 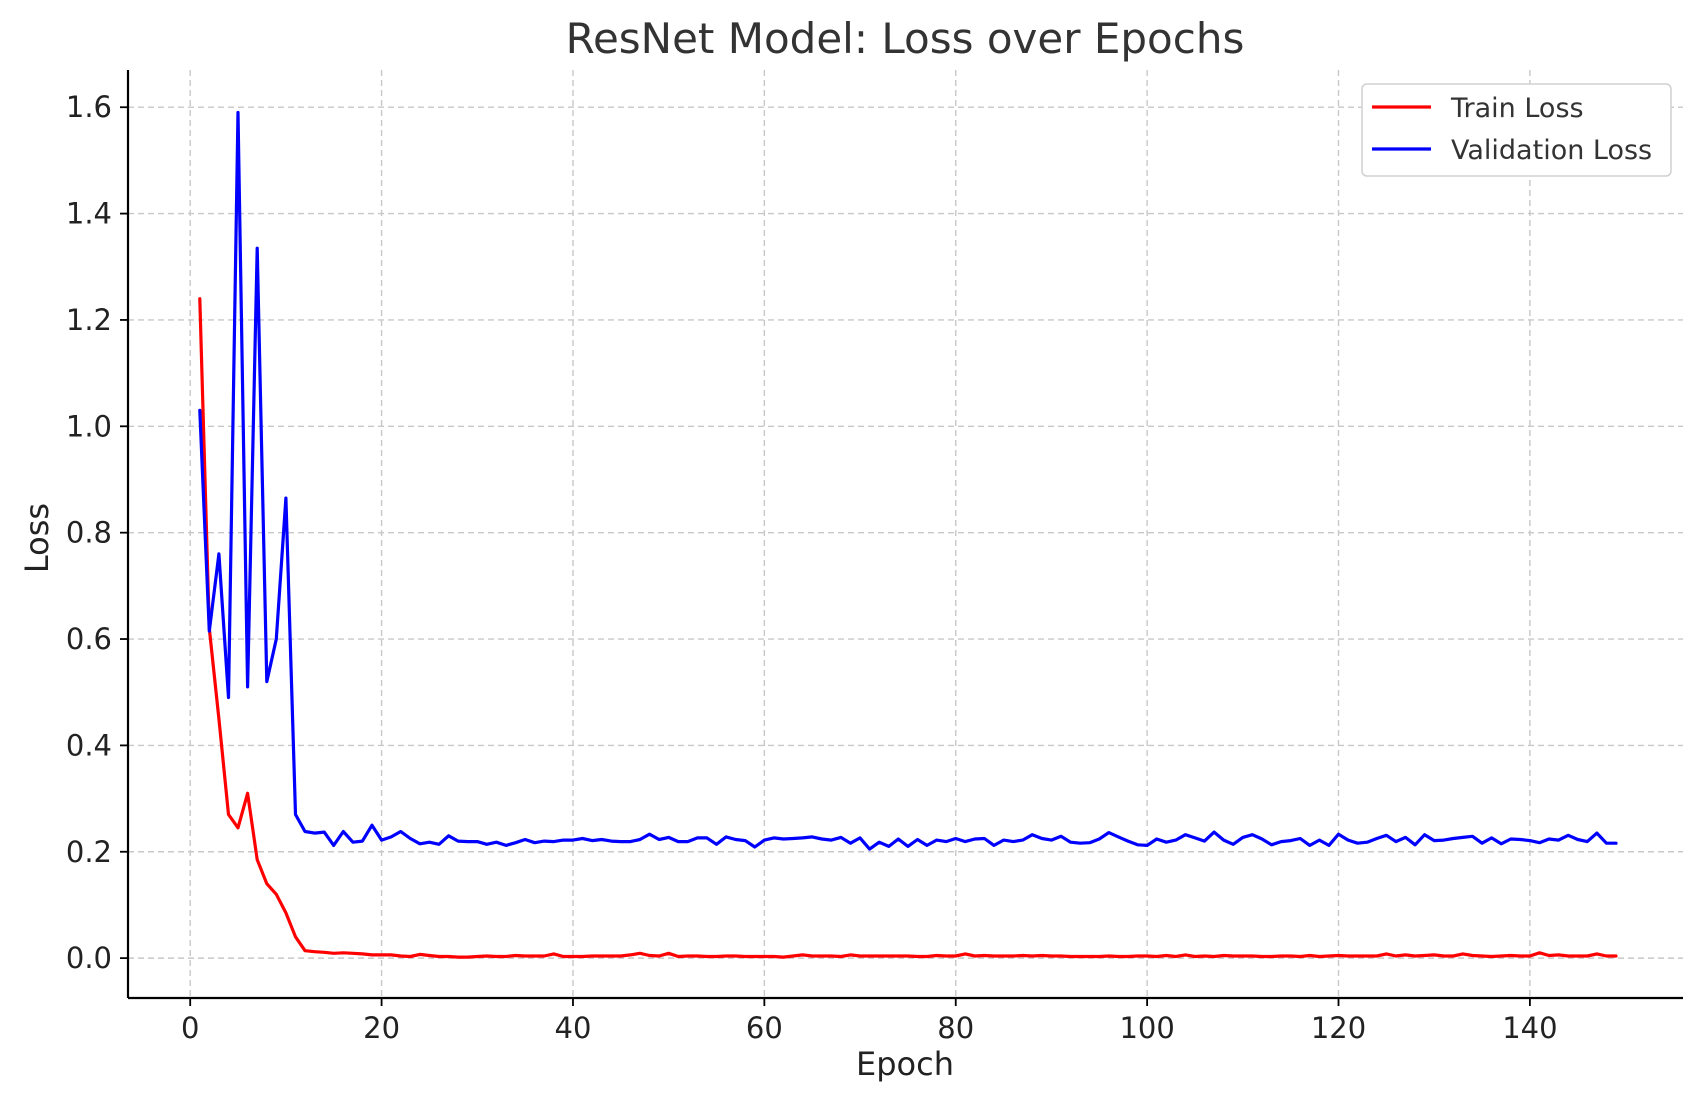 What do you see at coordinates (905, 1064) in the screenshot?
I see `x-axis-label: Epoch` at bounding box center [905, 1064].